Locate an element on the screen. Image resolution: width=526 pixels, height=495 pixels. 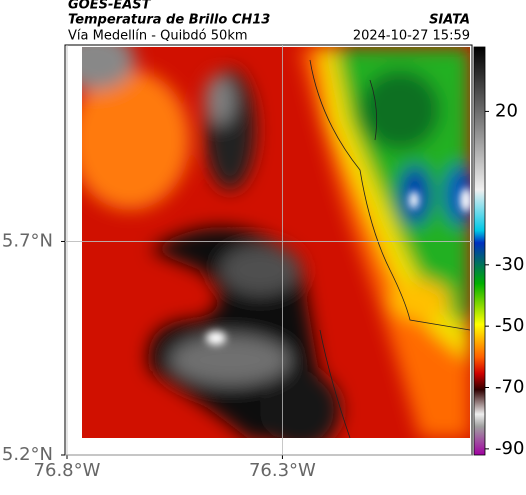
colorbar-tick-label: 20 is located at coordinates (506, 110).